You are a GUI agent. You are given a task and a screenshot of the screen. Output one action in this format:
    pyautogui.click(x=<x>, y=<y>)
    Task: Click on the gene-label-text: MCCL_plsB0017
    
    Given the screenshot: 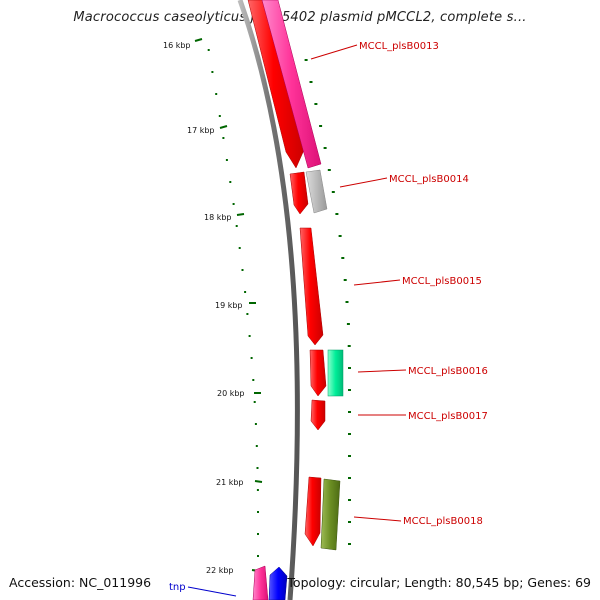 What is the action you would take?
    pyautogui.click(x=448, y=416)
    